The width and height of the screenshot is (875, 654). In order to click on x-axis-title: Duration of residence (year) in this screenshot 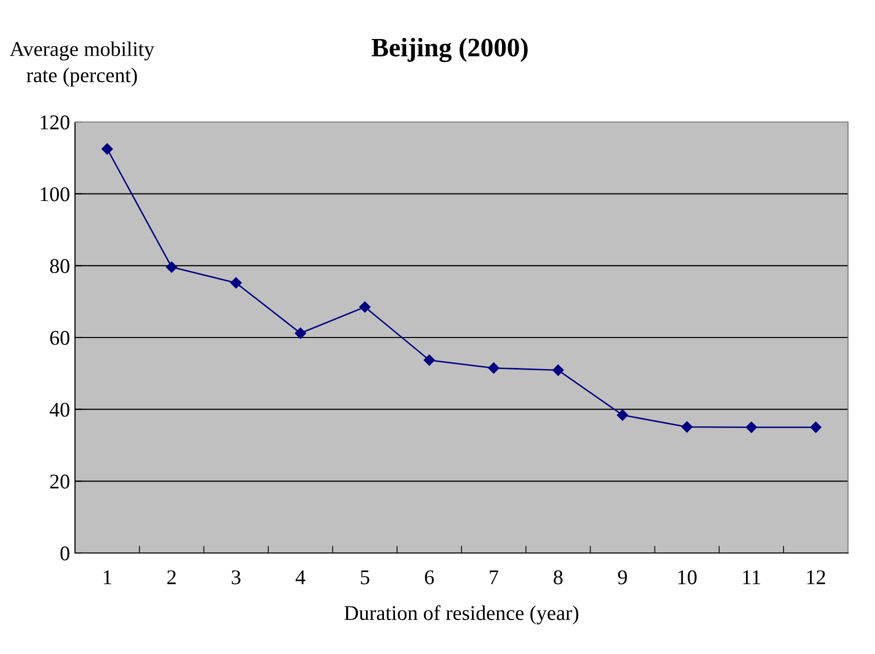, I will do `click(461, 614)`.